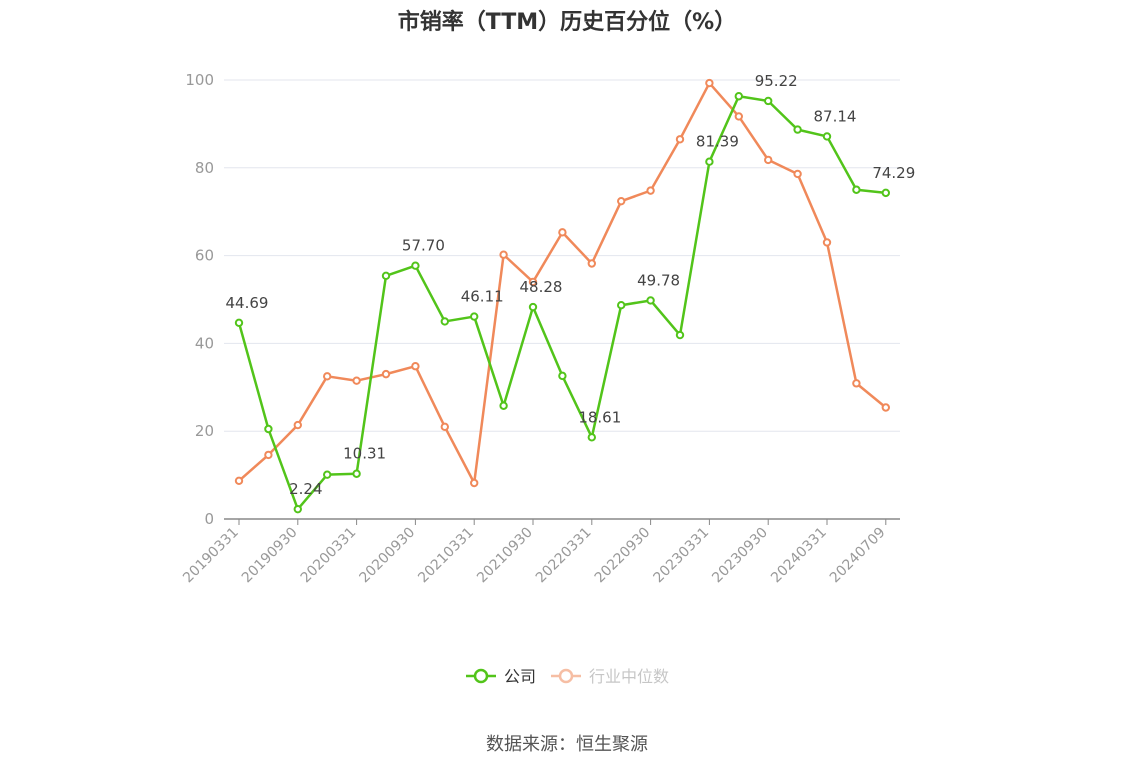  I want to click on y-tick-label: 80, so click(204, 168).